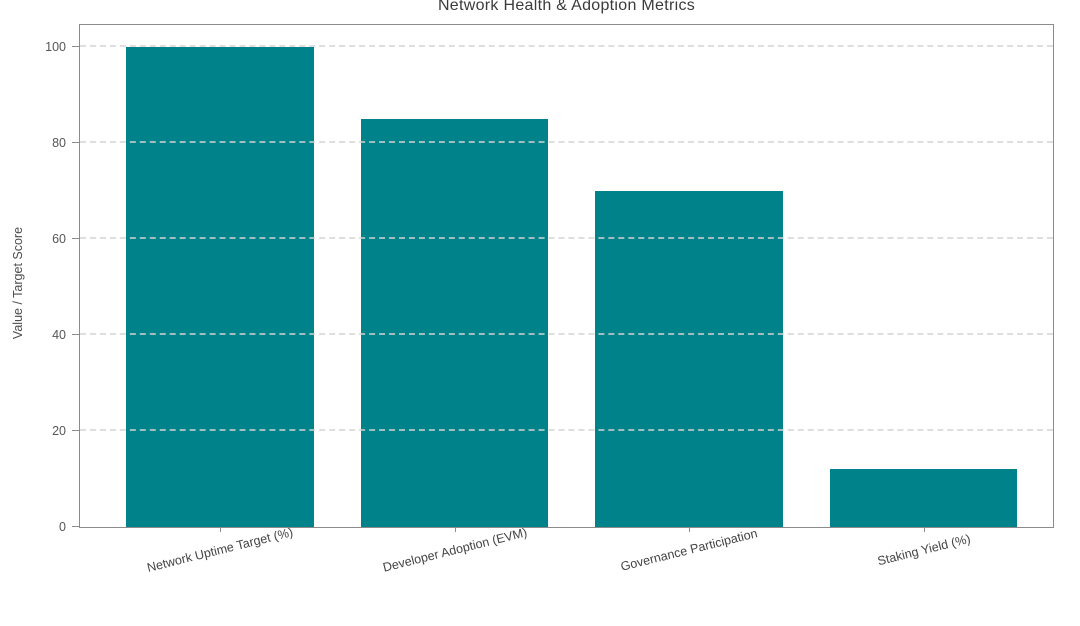 Image resolution: width=1080 pixels, height=626 pixels. I want to click on chart-title: Network Health & Adoption Metrics, so click(566, 7).